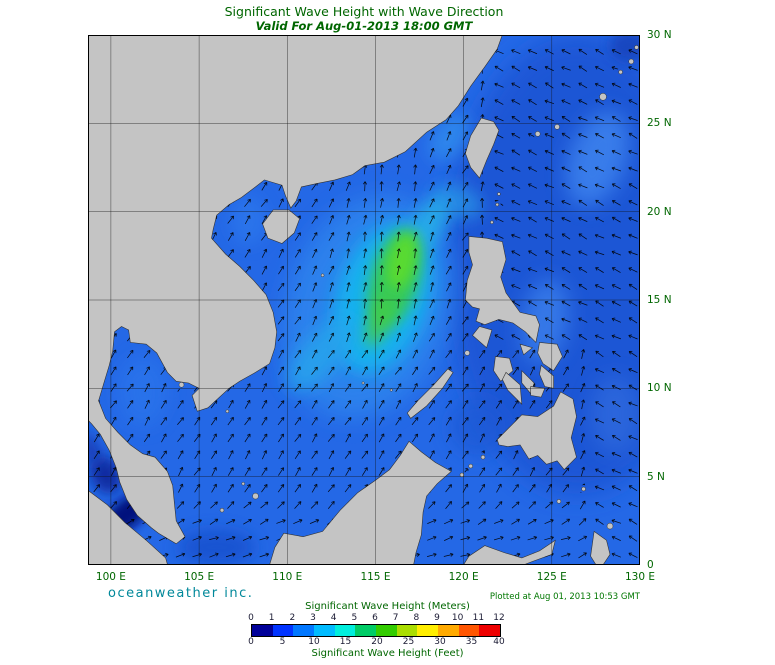 The image size is (775, 665). What do you see at coordinates (551, 577) in the screenshot?
I see `lon-tick-label: 125 E` at bounding box center [551, 577].